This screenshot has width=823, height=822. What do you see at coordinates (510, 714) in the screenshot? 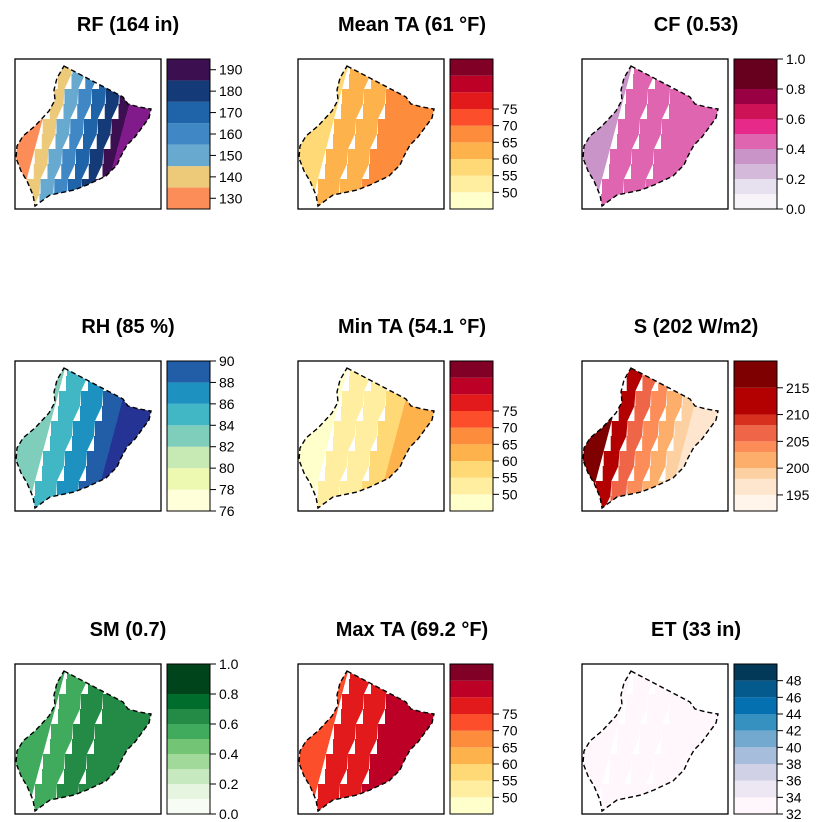
I see `legend-tick-label: 75` at bounding box center [510, 714].